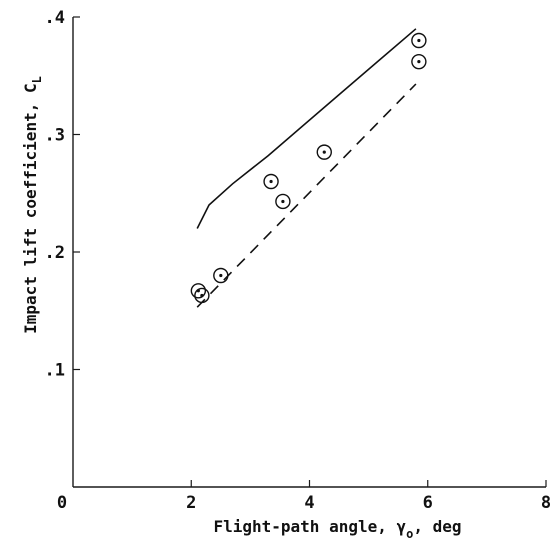 This screenshot has height=548, width=553. I want to click on x-axis-title-suffix: , deg, so click(437, 526).